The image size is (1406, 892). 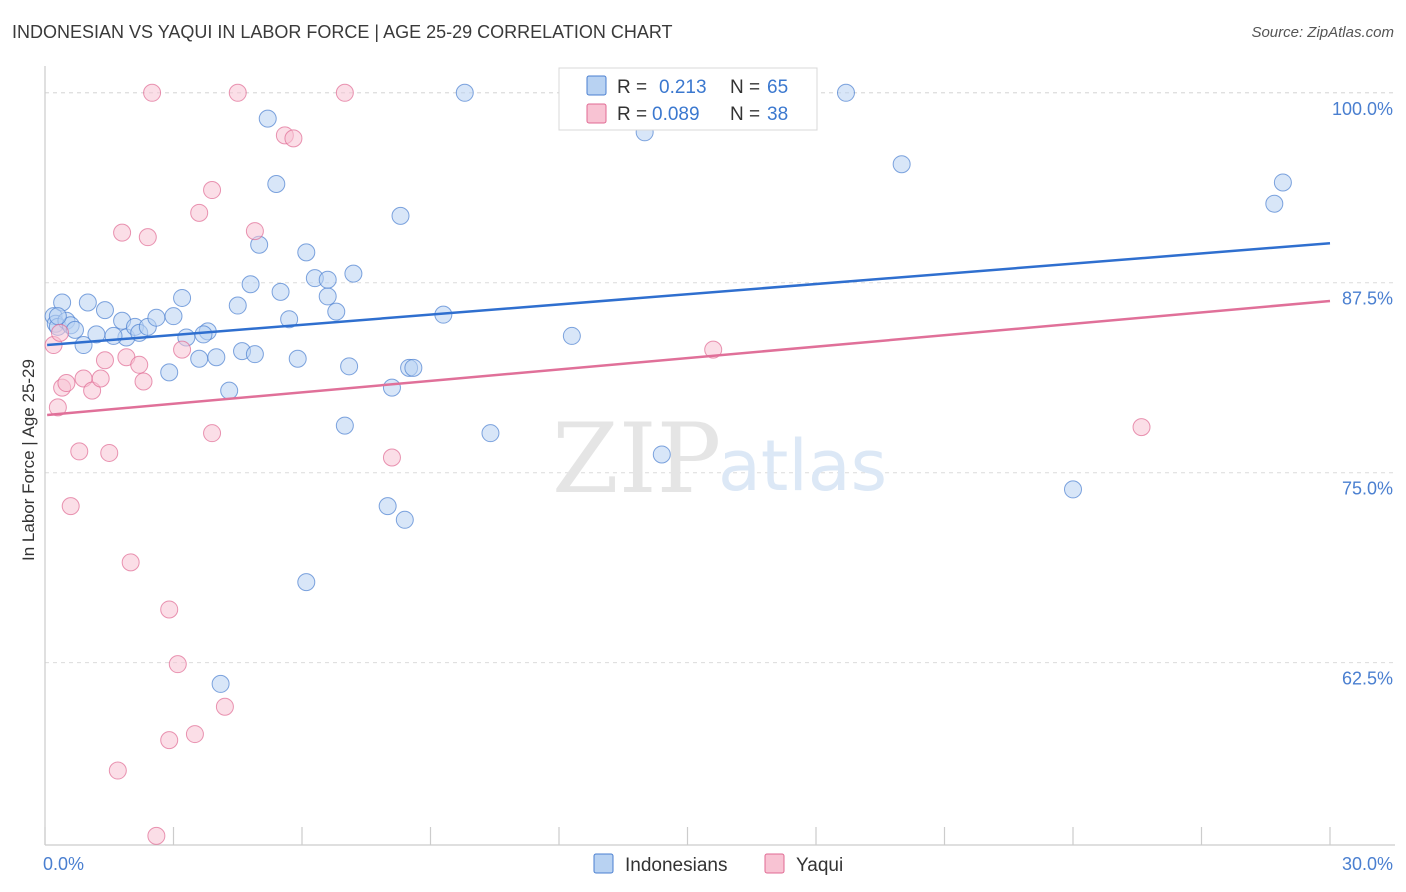 I want to click on legend-label-yaqui: Yaqui, so click(x=819, y=865).